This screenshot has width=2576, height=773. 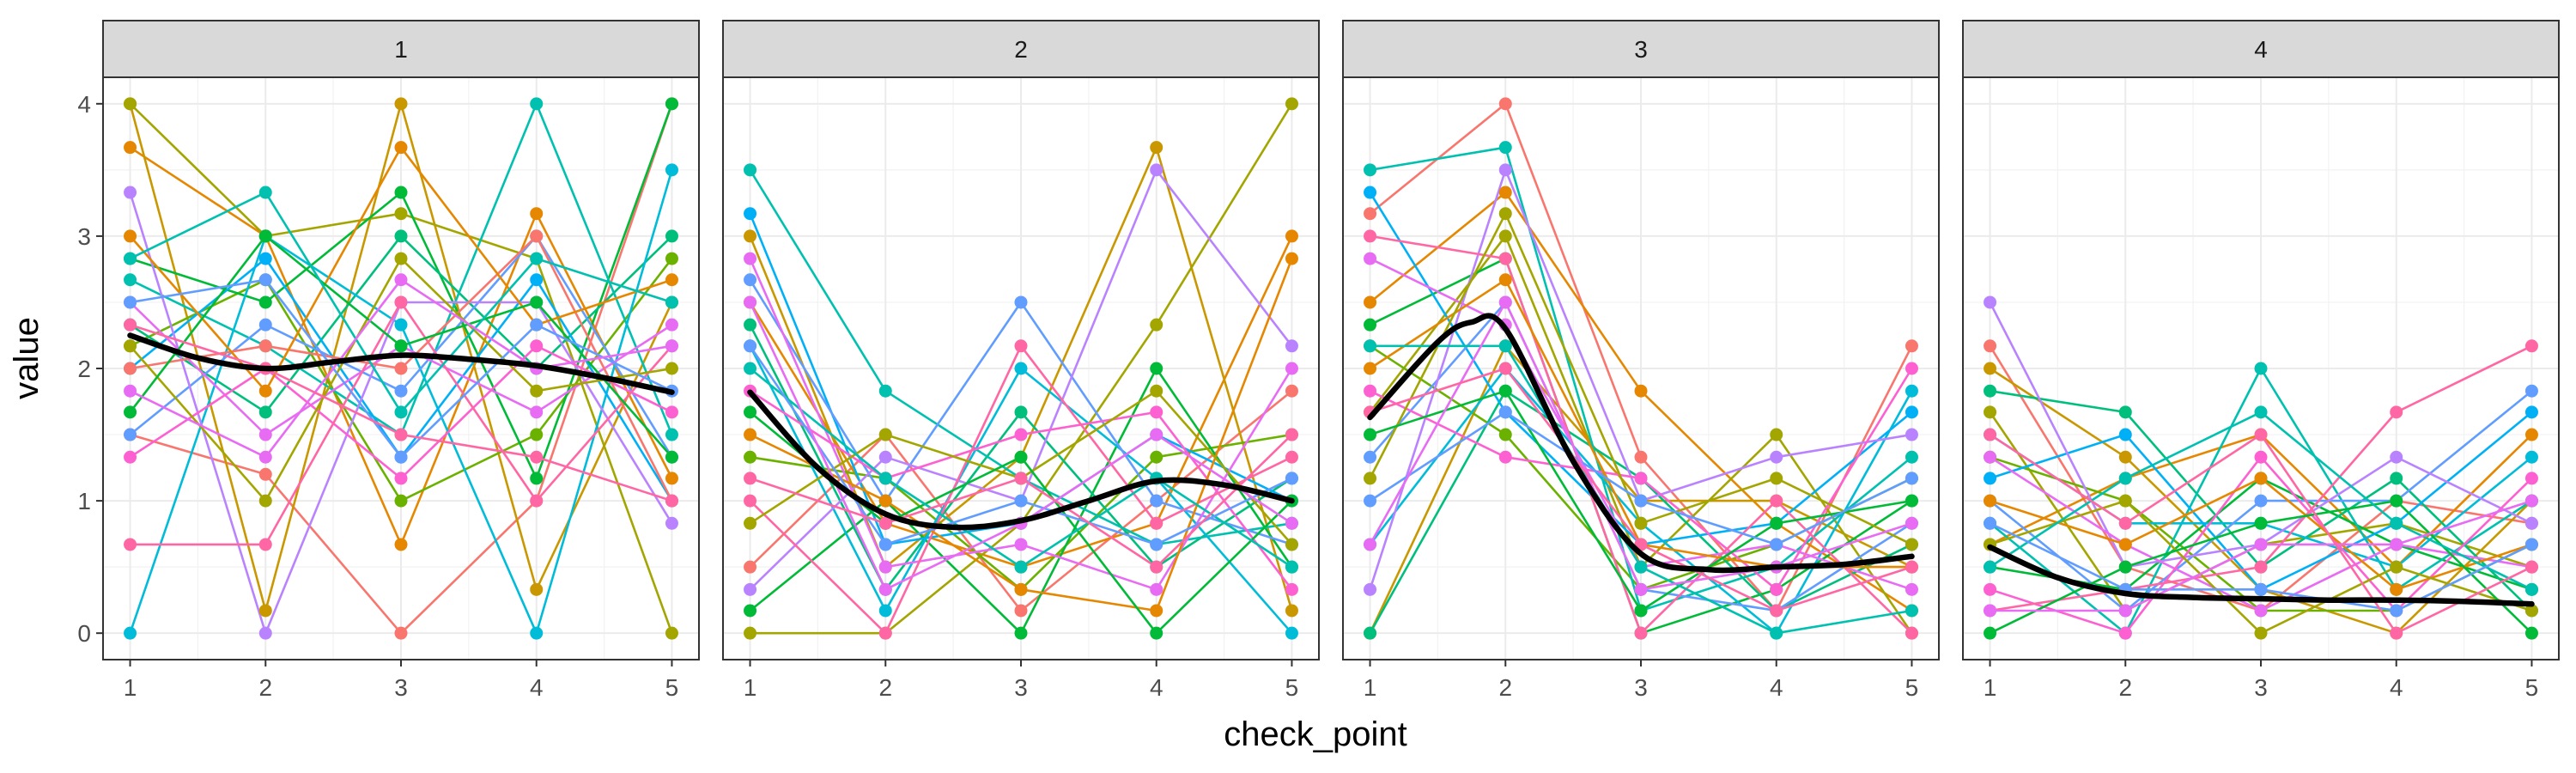 I want to click on smooth-trend-line, so click(x=1641, y=443).